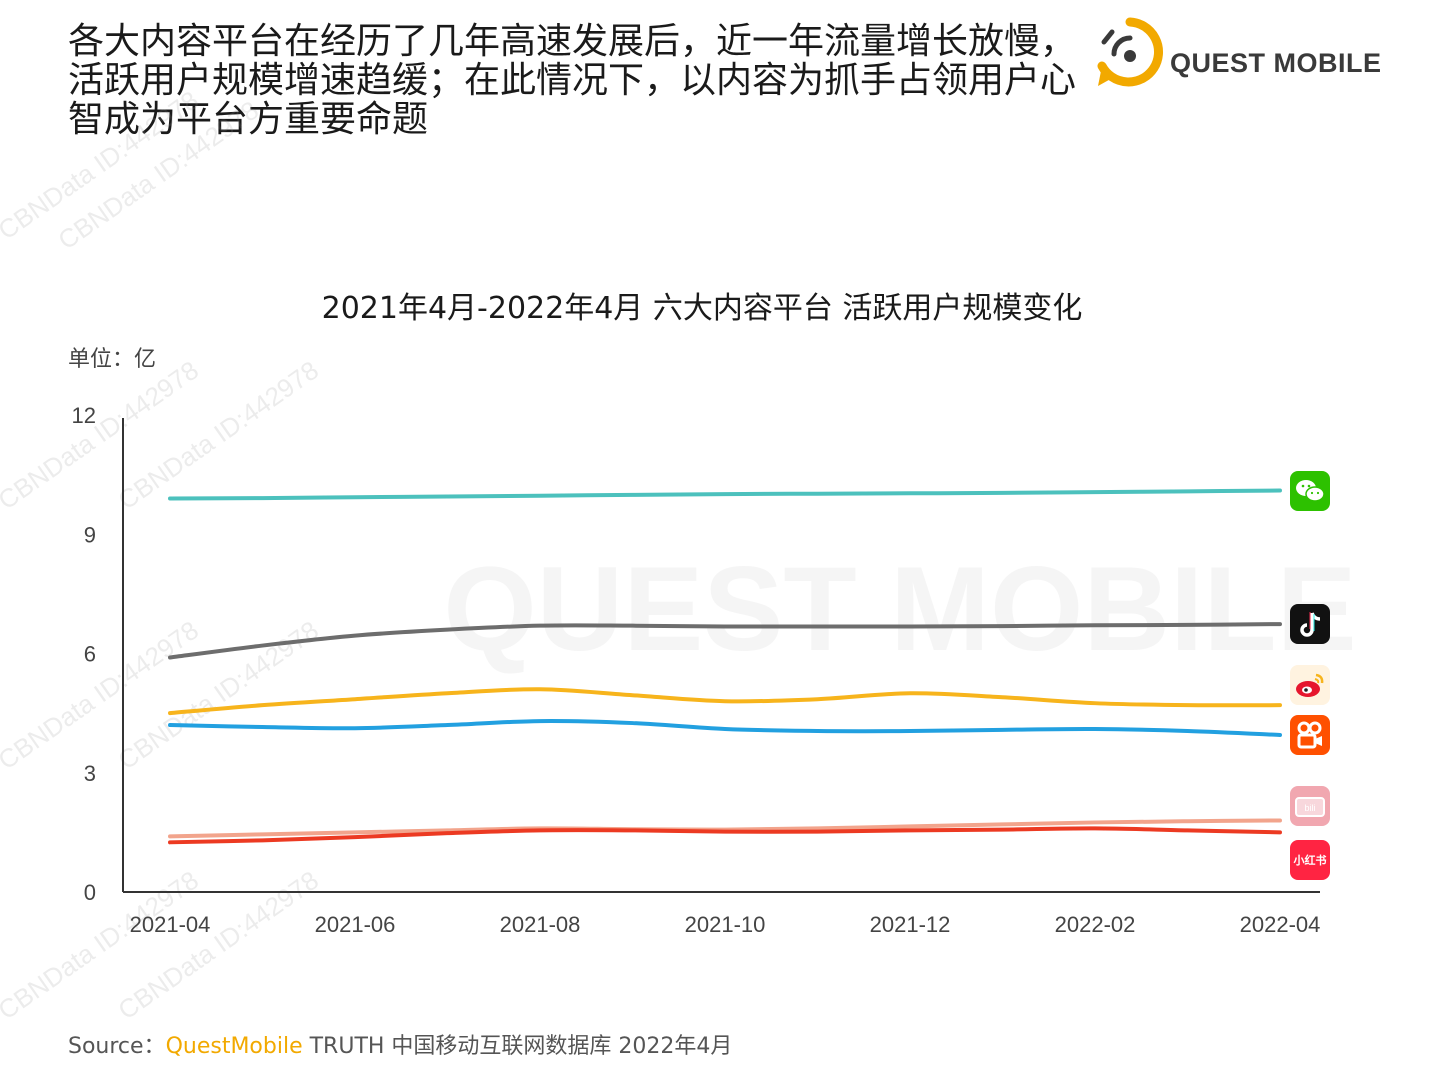  I want to click on xiaohongshu-icon: 小红书, so click(1310, 860).